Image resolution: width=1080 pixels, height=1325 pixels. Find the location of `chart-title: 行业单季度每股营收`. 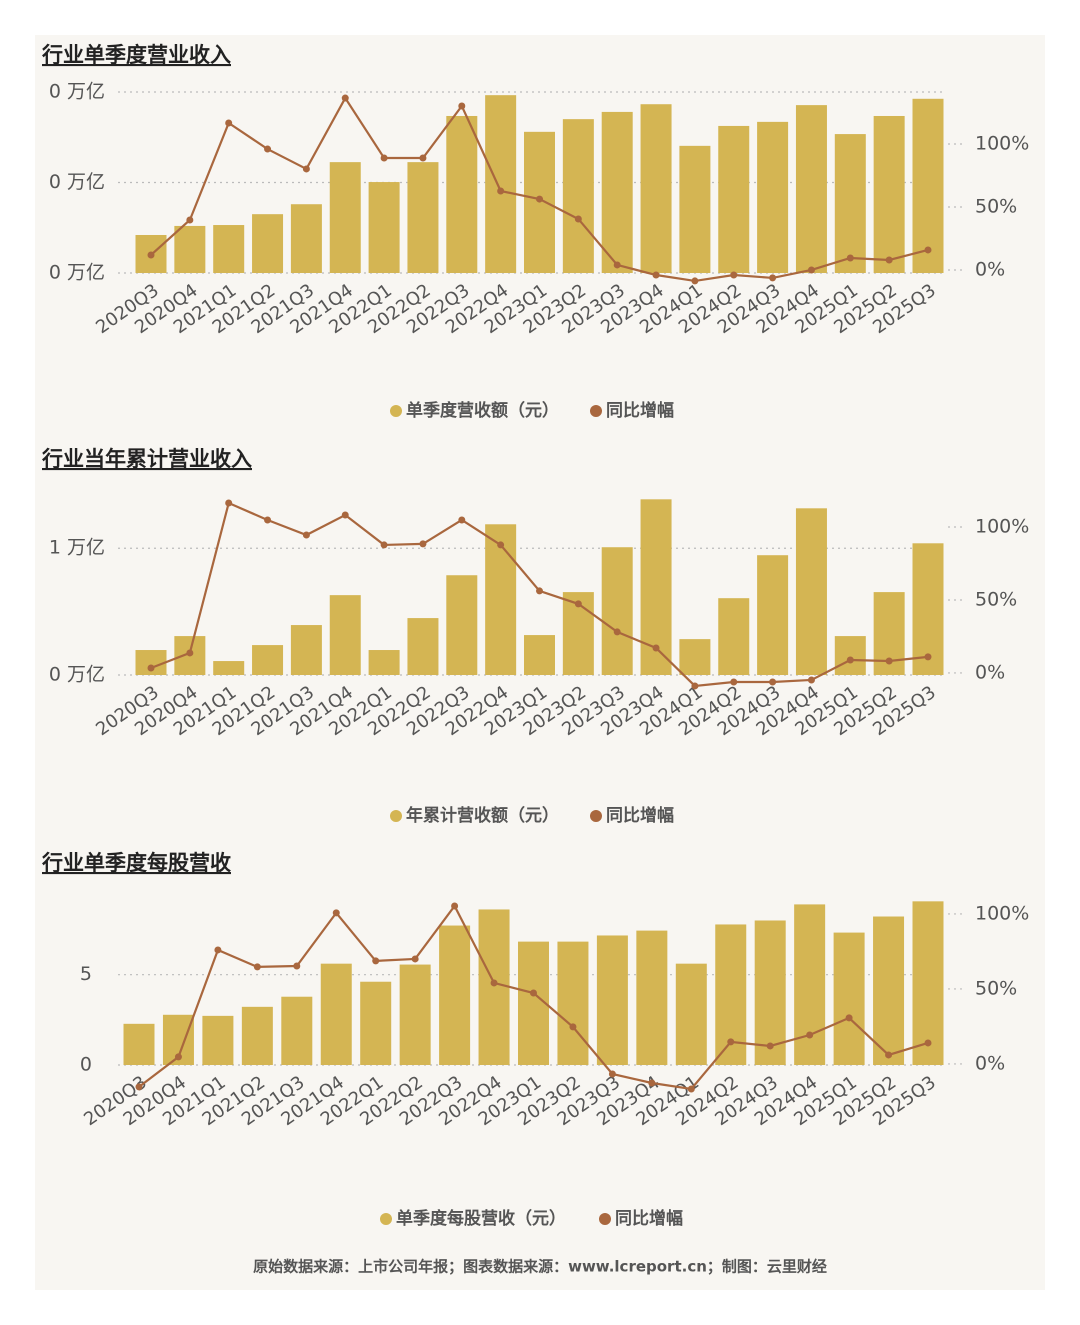

chart-title: 行业单季度每股营收 is located at coordinates (136, 863).